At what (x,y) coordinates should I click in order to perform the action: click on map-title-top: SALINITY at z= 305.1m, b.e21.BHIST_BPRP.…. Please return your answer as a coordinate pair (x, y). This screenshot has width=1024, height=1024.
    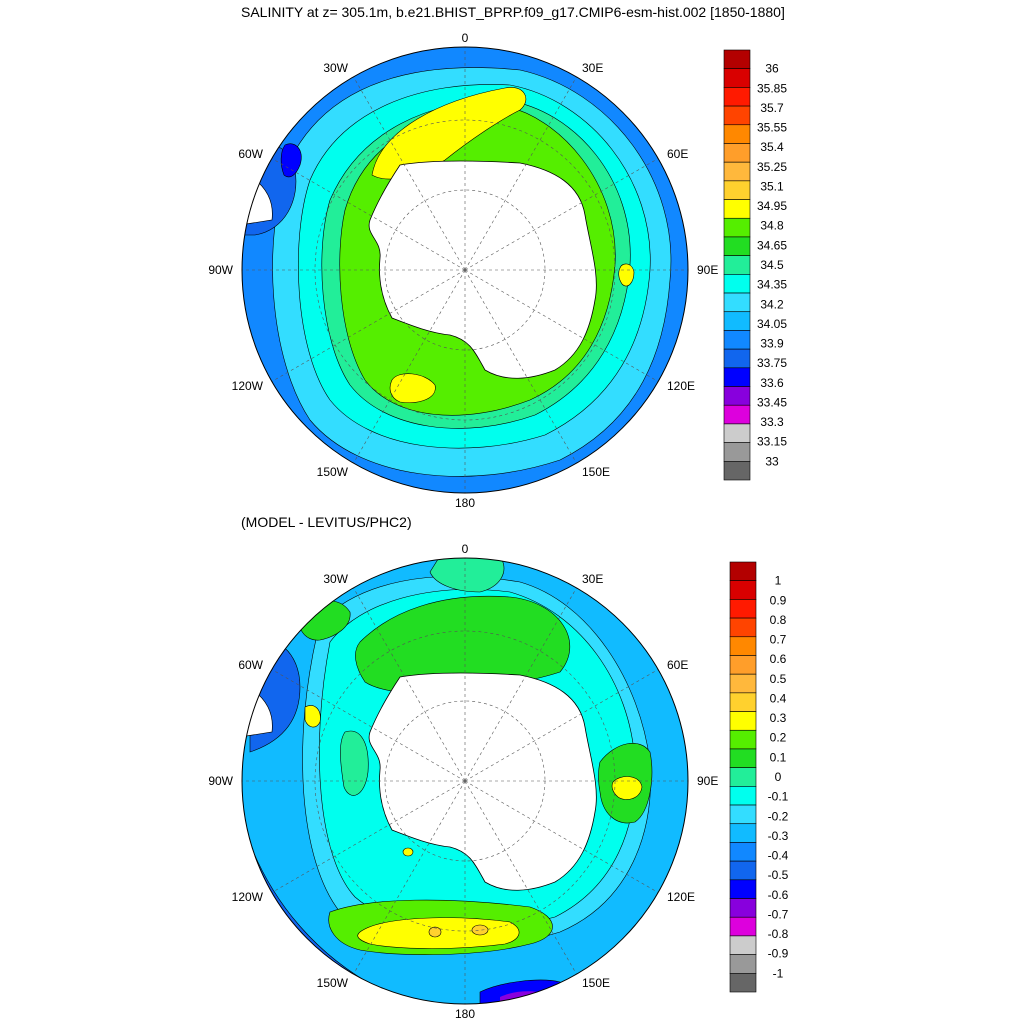
    Looking at the image, I should click on (513, 12).